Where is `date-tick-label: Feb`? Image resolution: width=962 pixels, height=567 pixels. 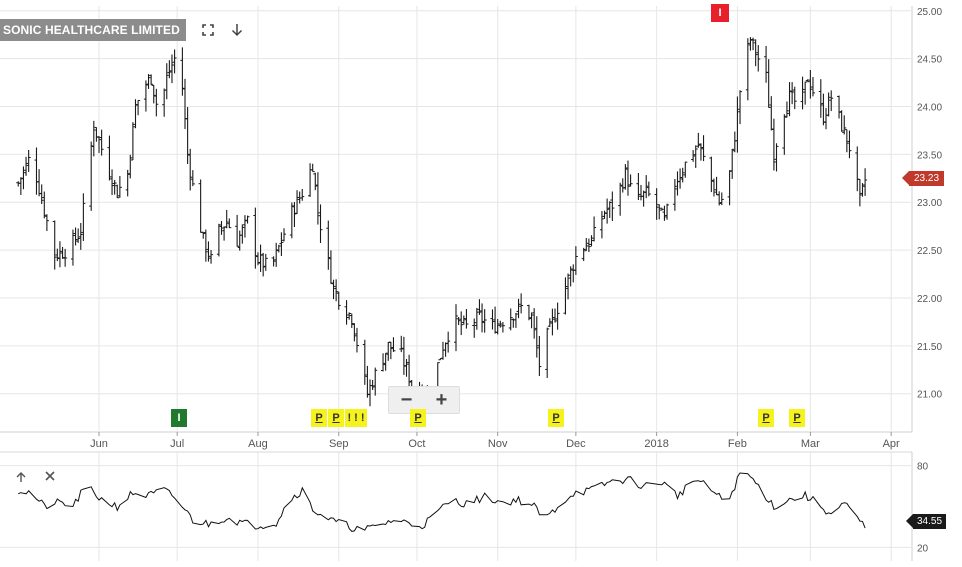
date-tick-label: Feb is located at coordinates (737, 444).